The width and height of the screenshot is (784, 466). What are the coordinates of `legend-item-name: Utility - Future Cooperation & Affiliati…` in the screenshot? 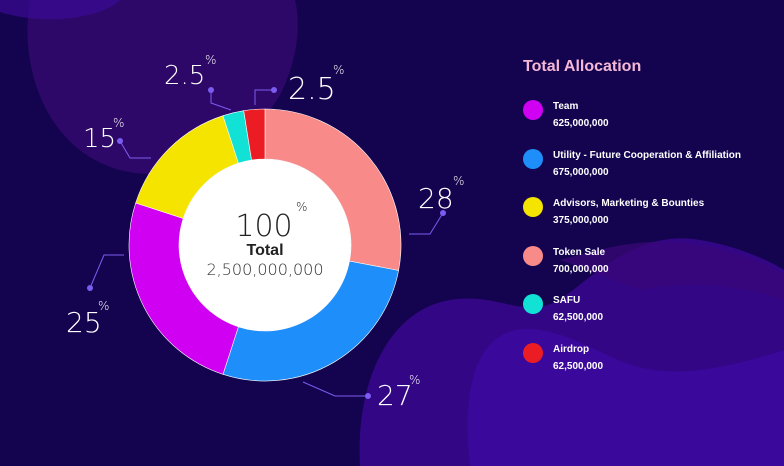 It's located at (647, 155).